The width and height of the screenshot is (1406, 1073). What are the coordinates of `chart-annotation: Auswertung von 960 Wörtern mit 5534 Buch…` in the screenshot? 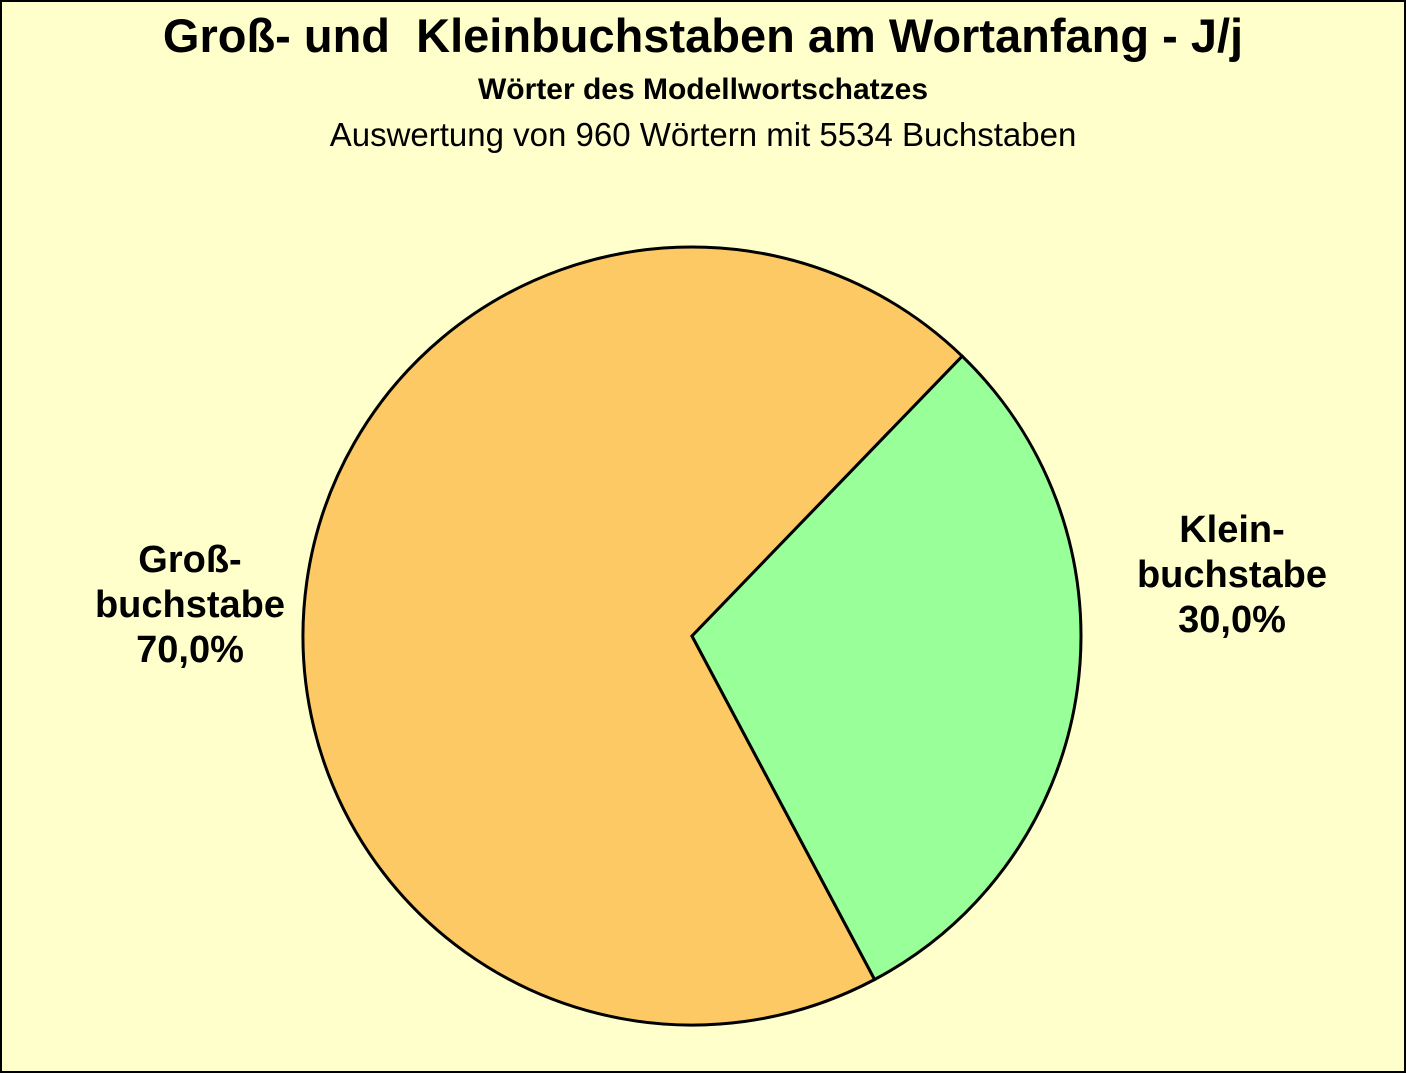 It's located at (703, 134).